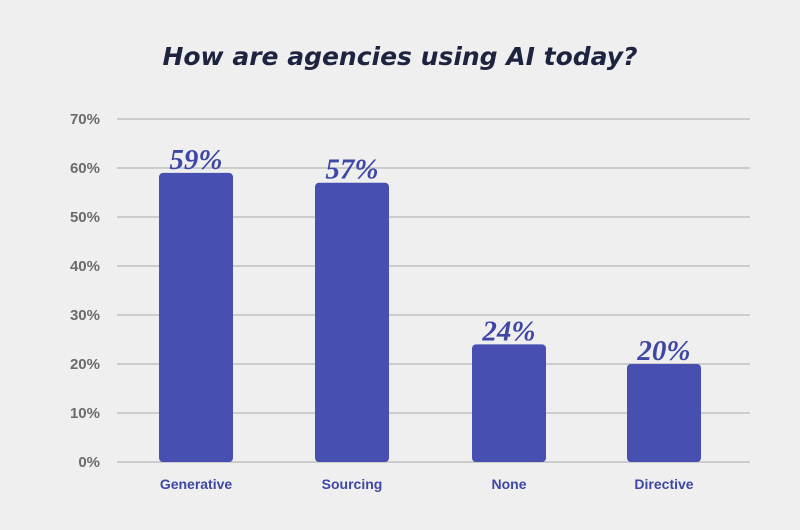  What do you see at coordinates (663, 484) in the screenshot?
I see `x-category-label: Directive` at bounding box center [663, 484].